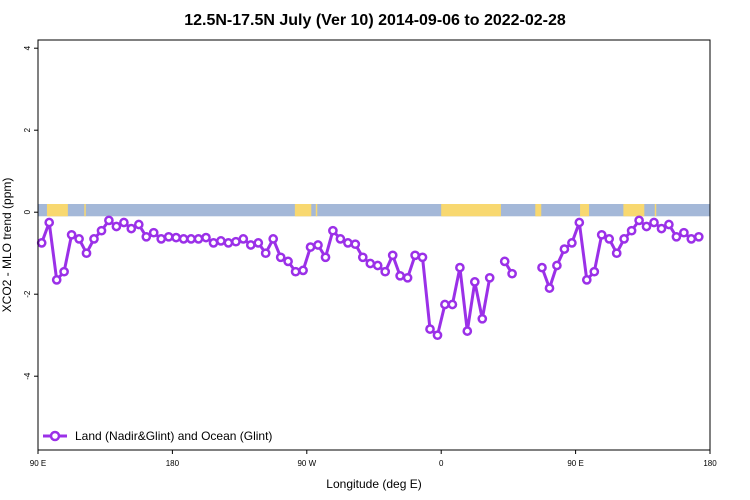 The image size is (750, 500). I want to click on y-tick-label: -4, so click(27, 376).